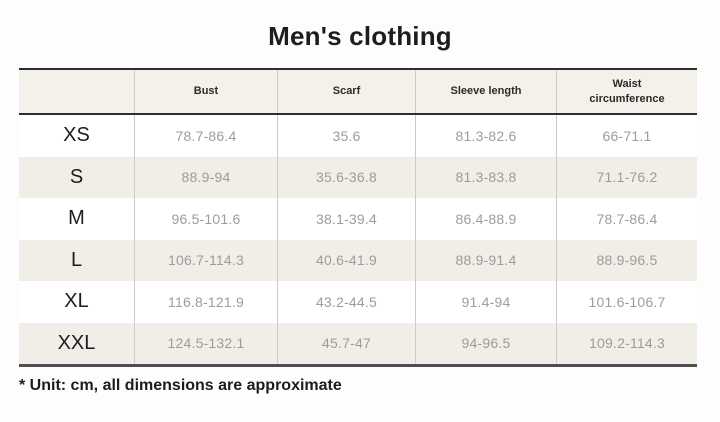 The image size is (720, 422). What do you see at coordinates (346, 219) in the screenshot?
I see `cell-scarf: 38.1-39.4` at bounding box center [346, 219].